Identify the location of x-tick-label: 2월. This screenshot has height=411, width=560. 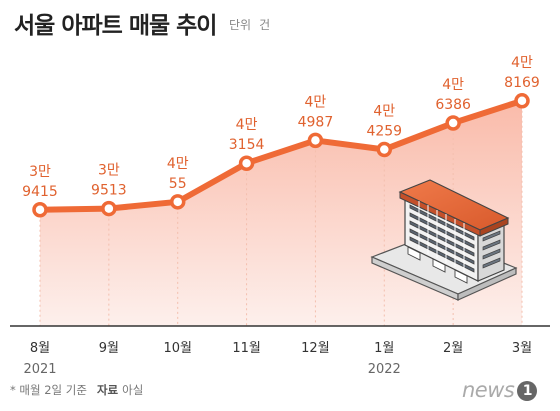
(453, 348).